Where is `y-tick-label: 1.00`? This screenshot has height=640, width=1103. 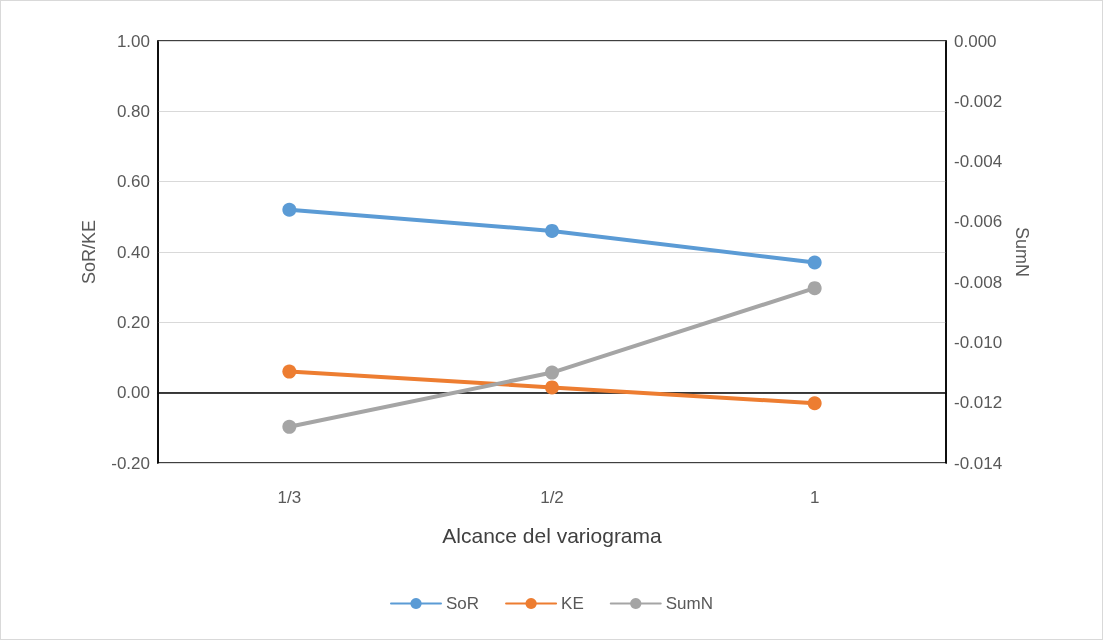
y-tick-label: 1.00 is located at coordinates (133, 41).